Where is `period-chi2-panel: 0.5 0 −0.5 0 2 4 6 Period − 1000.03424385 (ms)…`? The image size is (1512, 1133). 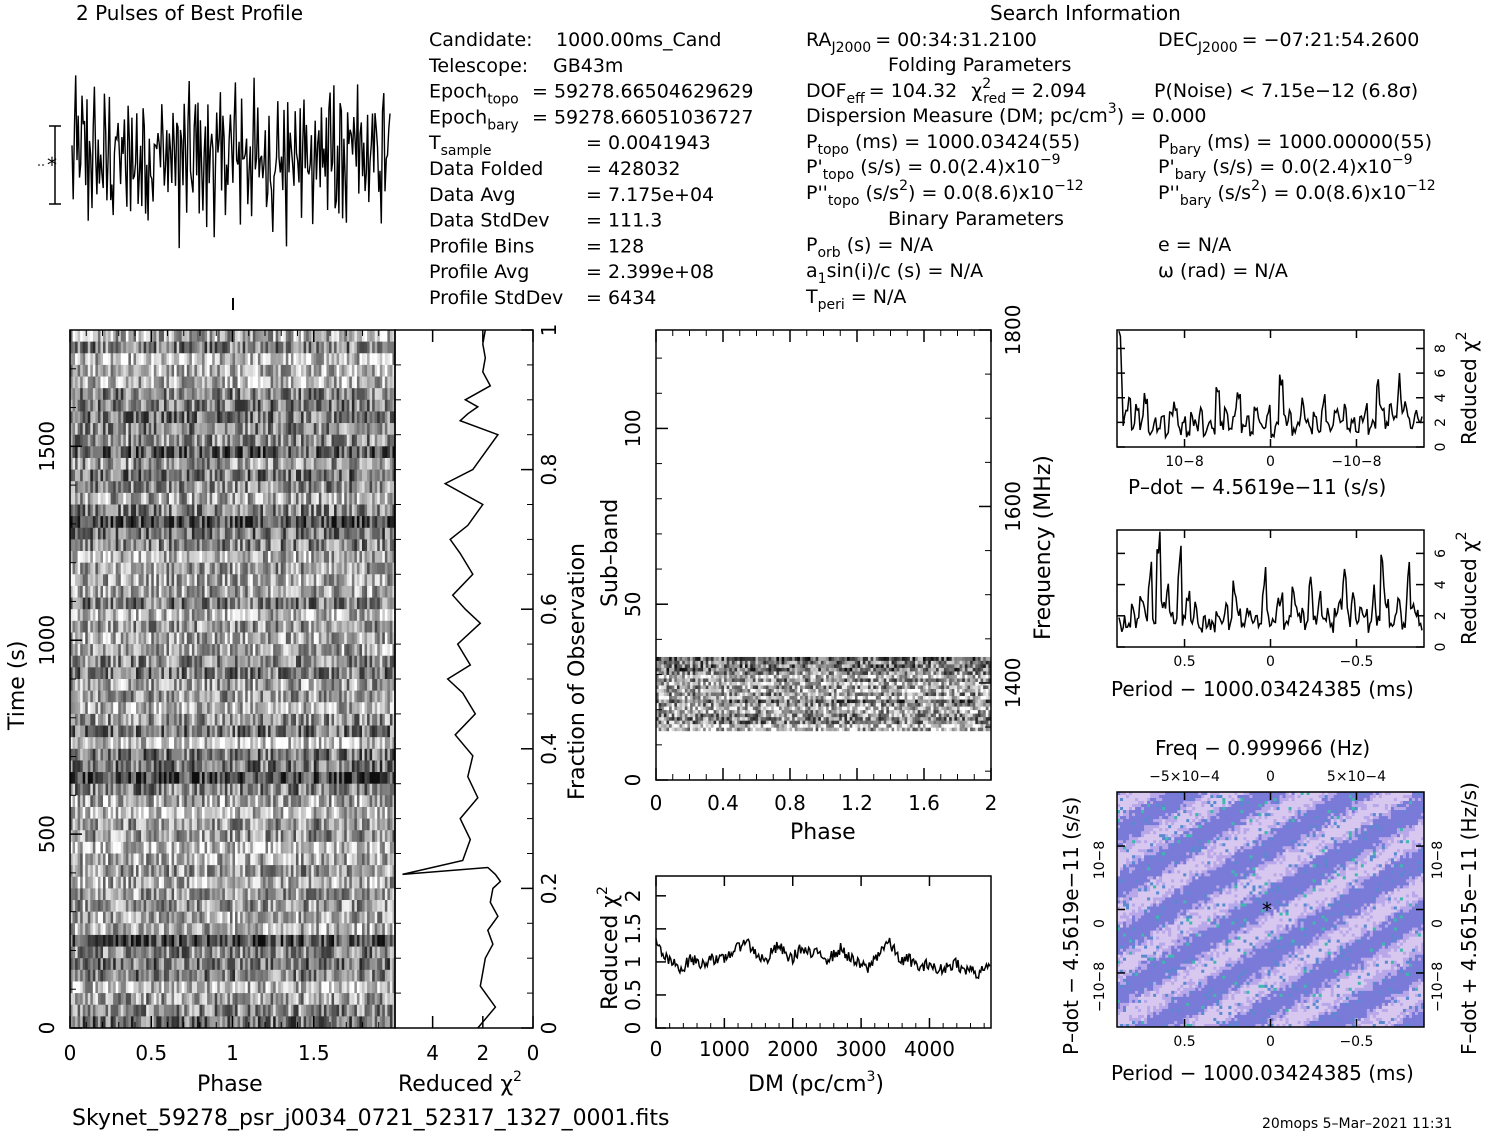
period-chi2-panel: 0.5 0 −0.5 0 2 4 6 Period − 1000.03424385 (ms)… is located at coordinates (1296, 615).